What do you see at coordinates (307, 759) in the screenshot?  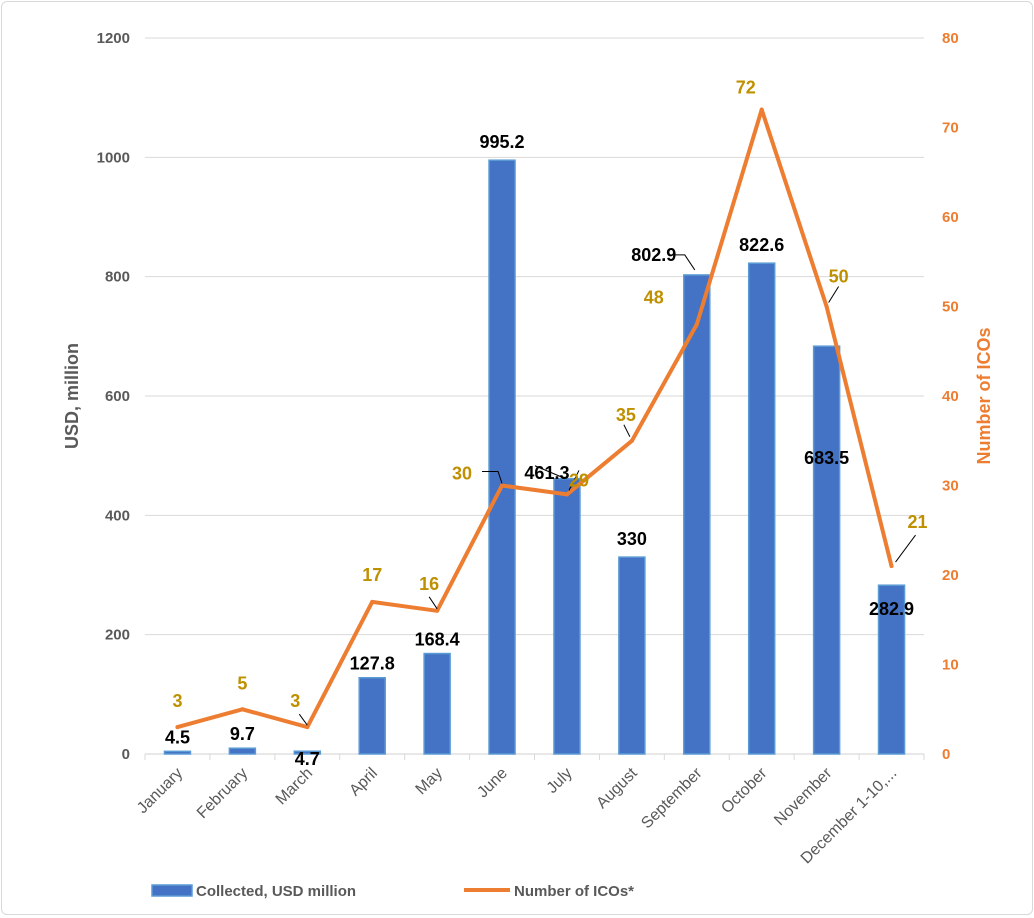 I see `bar-value-label: 4.7` at bounding box center [307, 759].